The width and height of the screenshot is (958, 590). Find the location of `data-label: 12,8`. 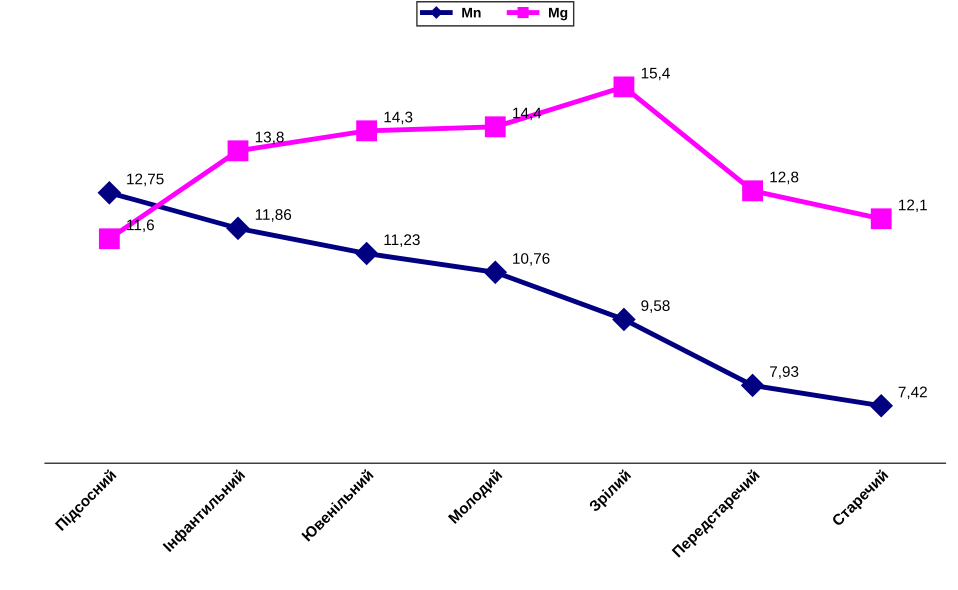

data-label: 12,8 is located at coordinates (784, 178).